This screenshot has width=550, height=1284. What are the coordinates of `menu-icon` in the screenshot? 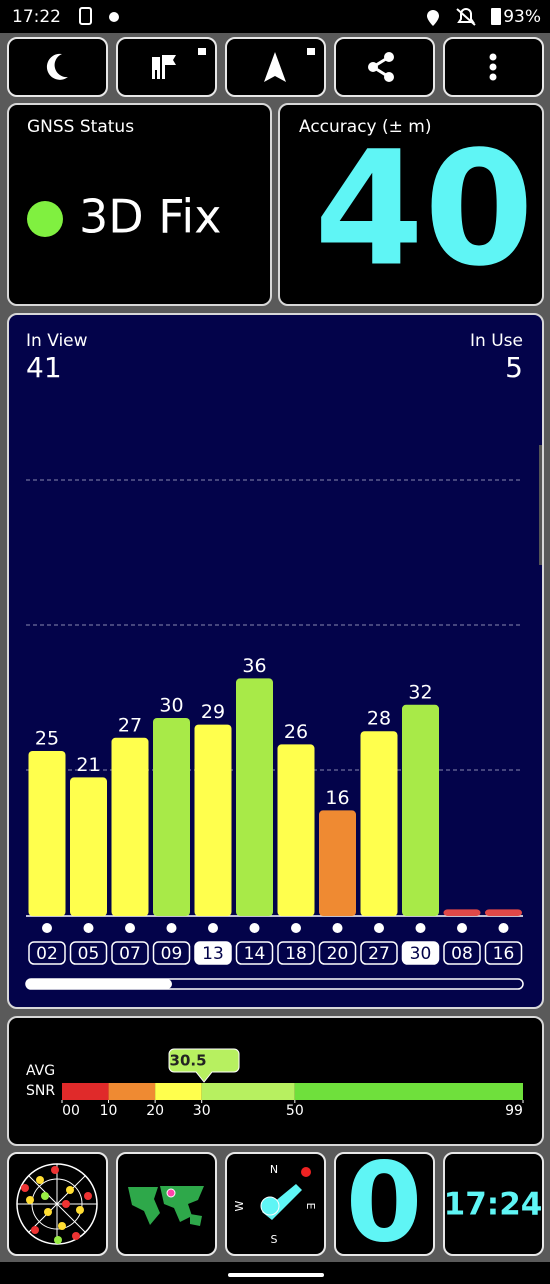 It's located at (493, 67).